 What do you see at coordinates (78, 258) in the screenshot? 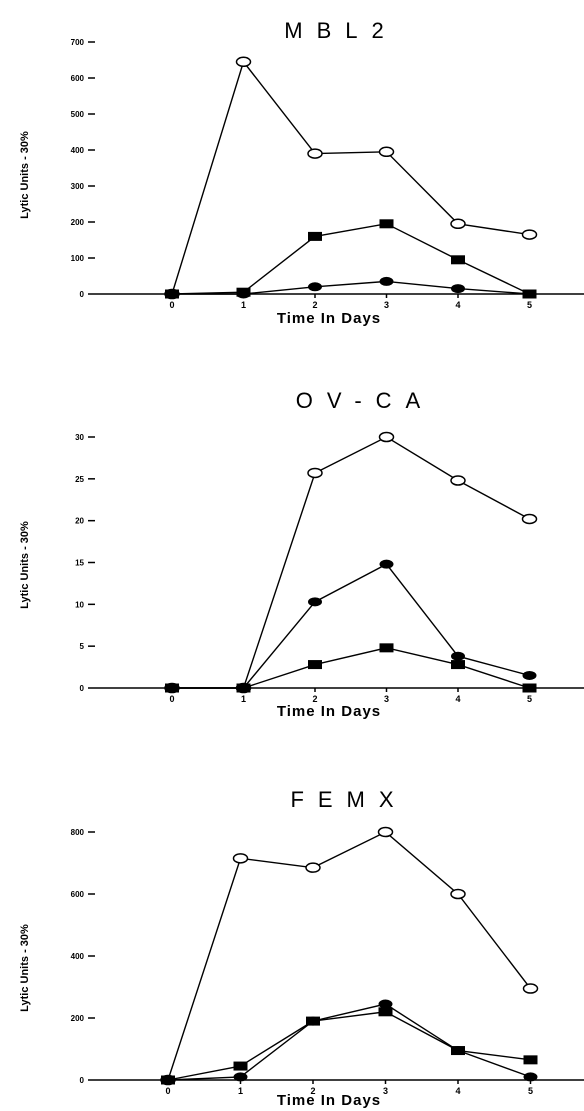
I see `y-tick-label: 100` at bounding box center [78, 258].